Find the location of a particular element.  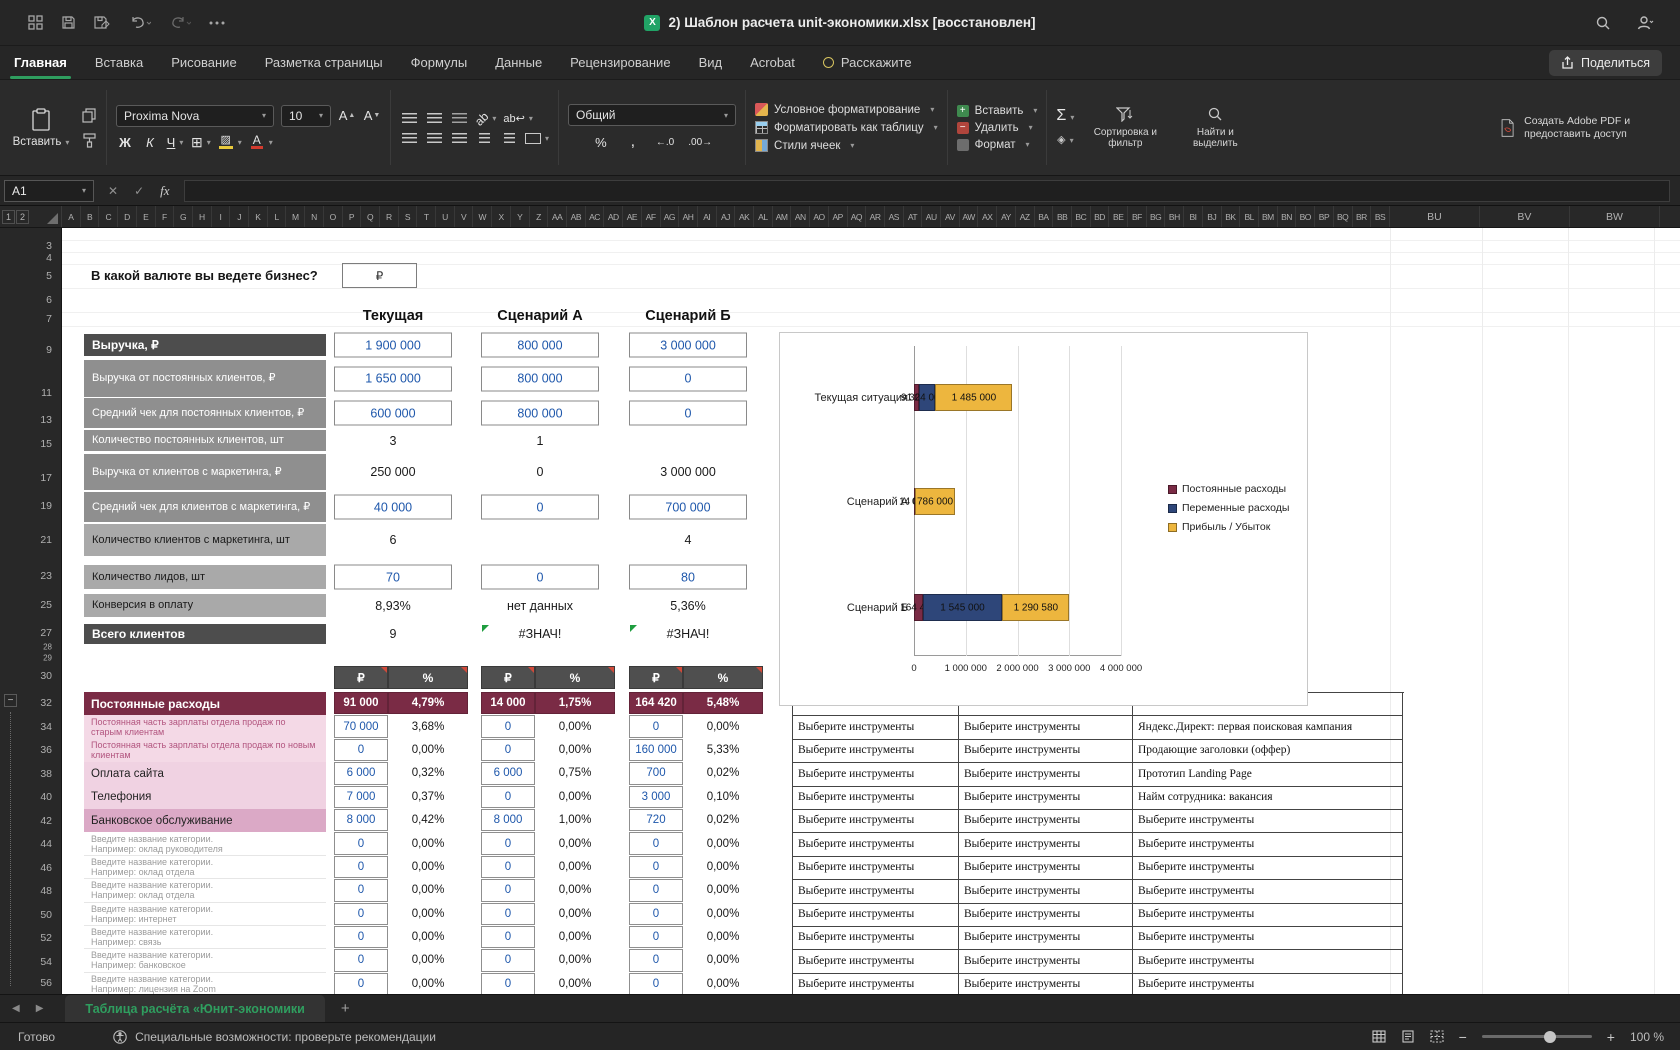

wrap-text-button: ab↩ ▾ is located at coordinates (518, 119).